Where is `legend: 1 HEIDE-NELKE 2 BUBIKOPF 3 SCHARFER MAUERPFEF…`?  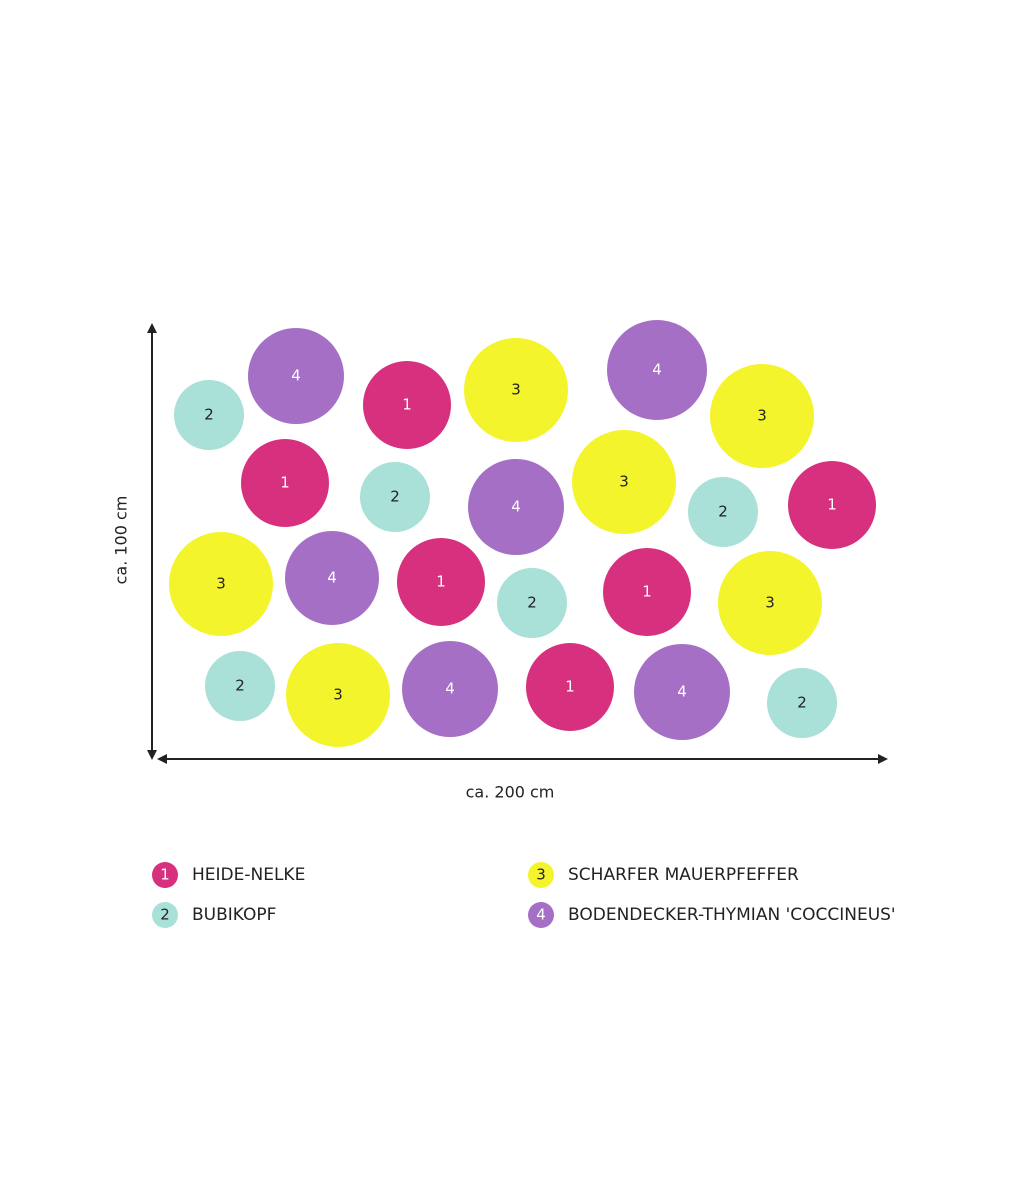
legend: 1 HEIDE-NELKE 2 BUBIKOPF 3 SCHARFER MAUERPFEF… is located at coordinates (524, 895).